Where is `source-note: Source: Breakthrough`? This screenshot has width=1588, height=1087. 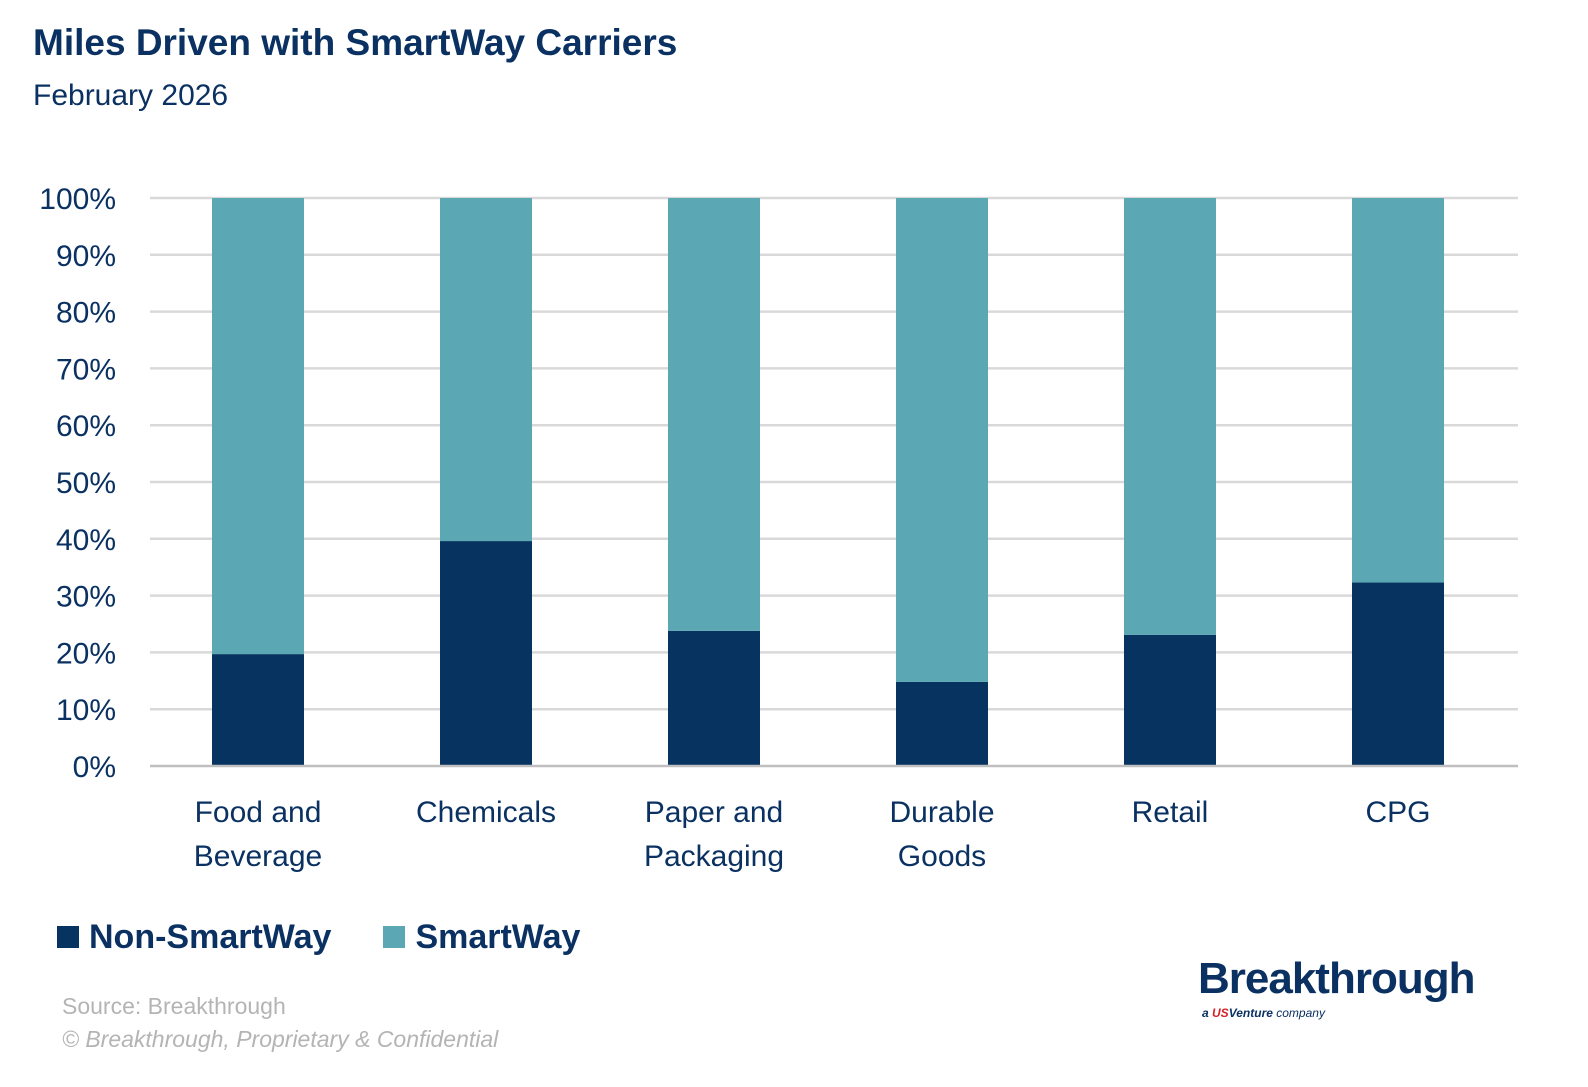 source-note: Source: Breakthrough is located at coordinates (174, 1006).